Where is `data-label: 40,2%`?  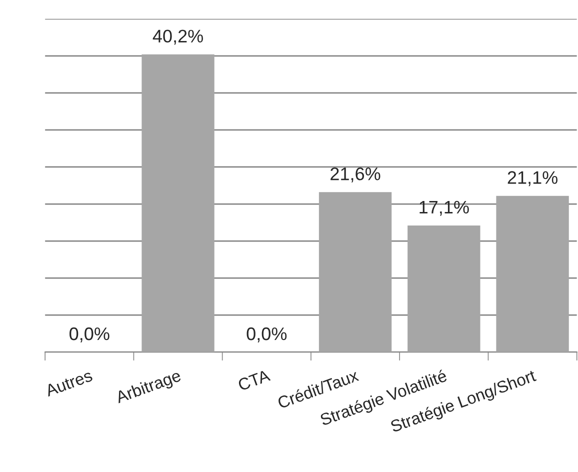
data-label: 40,2% is located at coordinates (177, 37).